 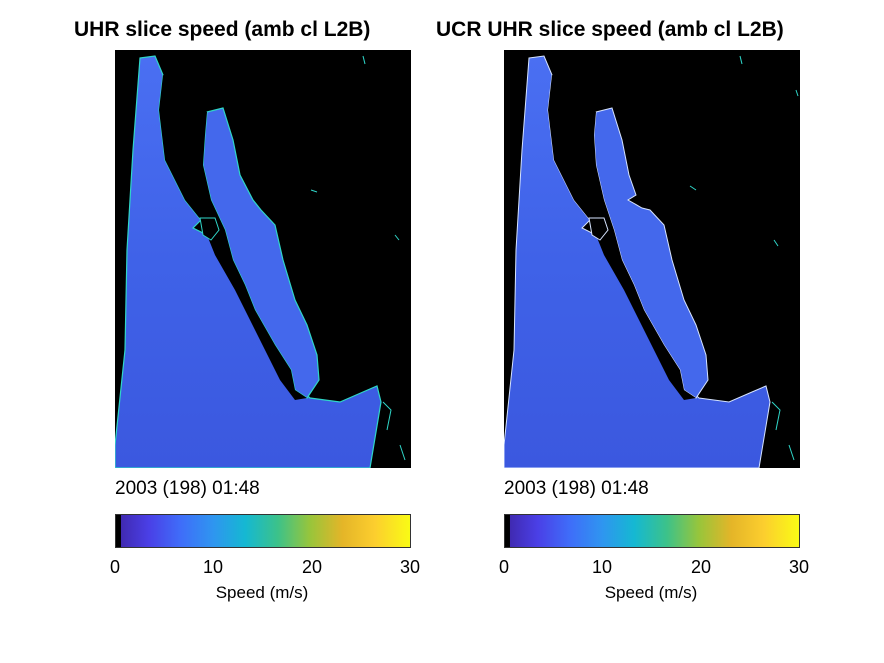 What do you see at coordinates (187, 488) in the screenshot?
I see `left-timestamp: 2003 (198) 01:48` at bounding box center [187, 488].